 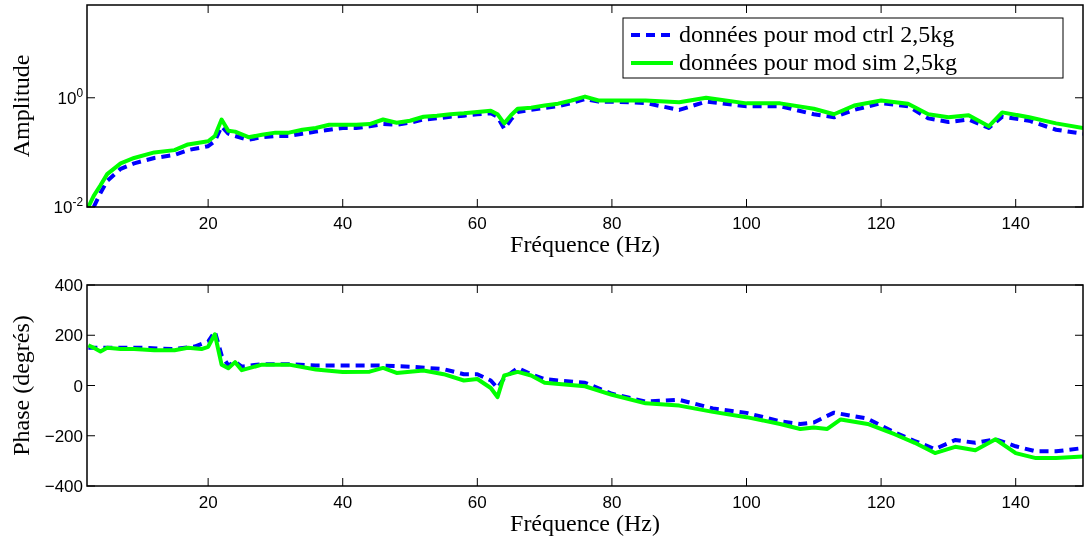 I want to click on y-tick-label: 10$^{-2}$, so click(x=68, y=206).